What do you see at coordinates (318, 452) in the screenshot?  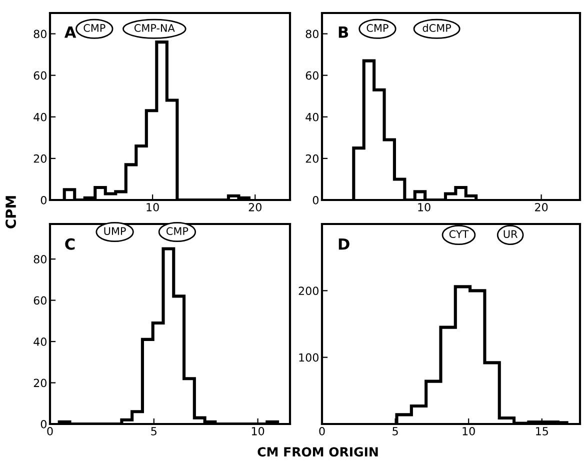 I see `x-axis-title: CM FROM ORIGIN` at bounding box center [318, 452].